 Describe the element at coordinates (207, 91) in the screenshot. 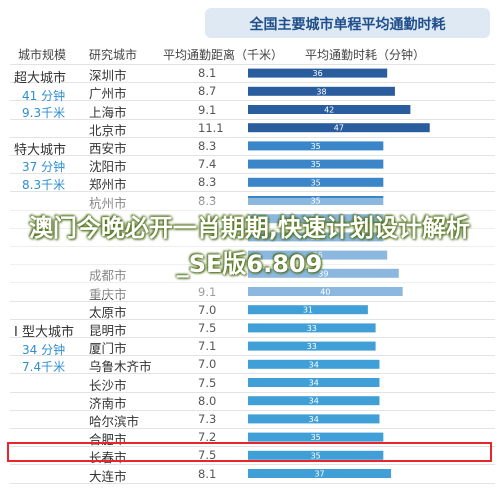

I see `distance-value: 8.7` at that location.